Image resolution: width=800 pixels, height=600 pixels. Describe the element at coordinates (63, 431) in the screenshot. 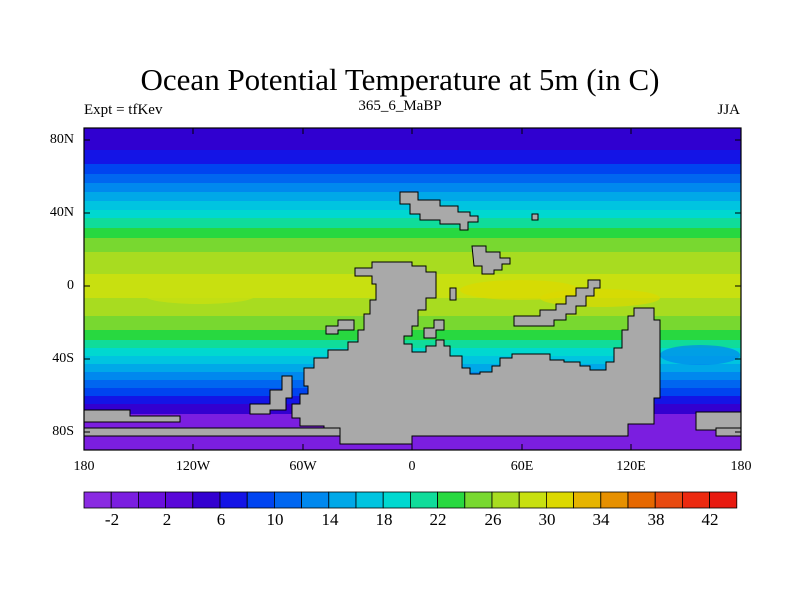

I see `lat-label-80s: 80S` at that location.